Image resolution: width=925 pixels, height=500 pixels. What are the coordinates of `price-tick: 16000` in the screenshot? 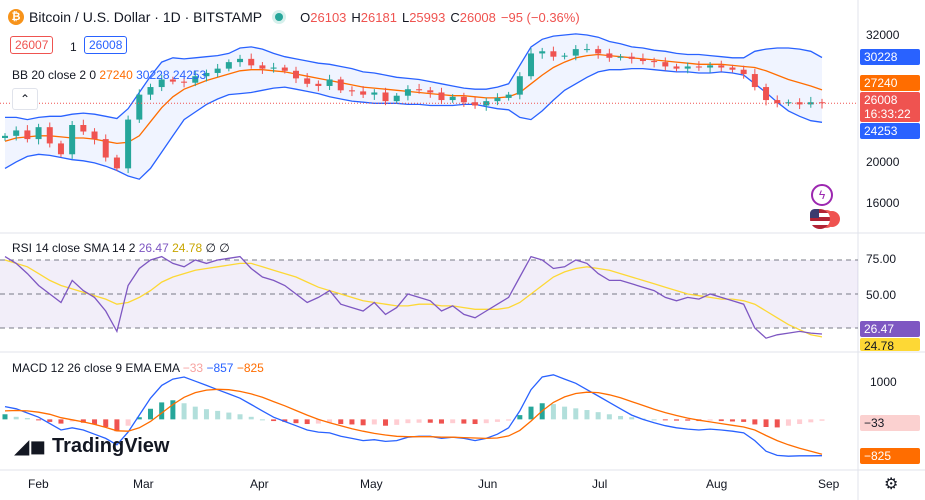 It's located at (883, 203).